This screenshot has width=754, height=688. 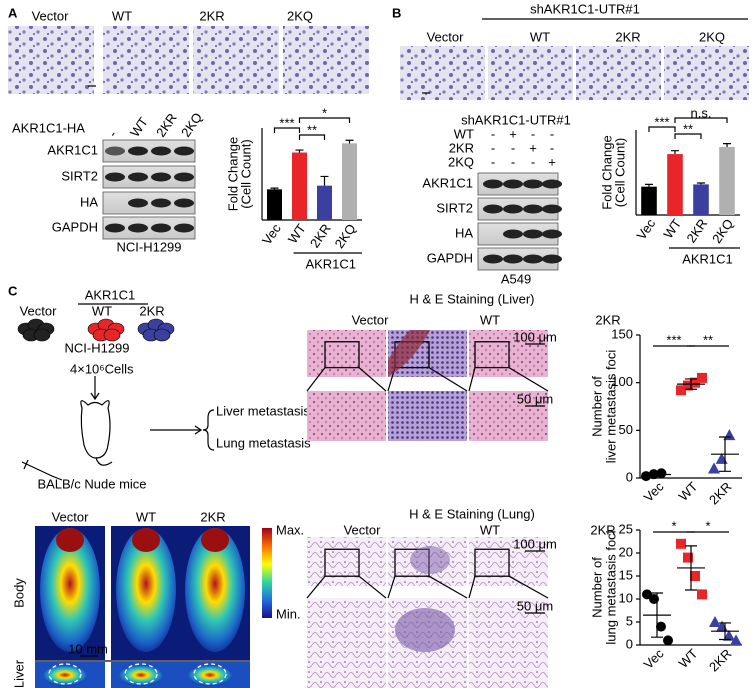 What do you see at coordinates (409, 353) in the screenshot?
I see `tissue-detail` at bounding box center [409, 353].